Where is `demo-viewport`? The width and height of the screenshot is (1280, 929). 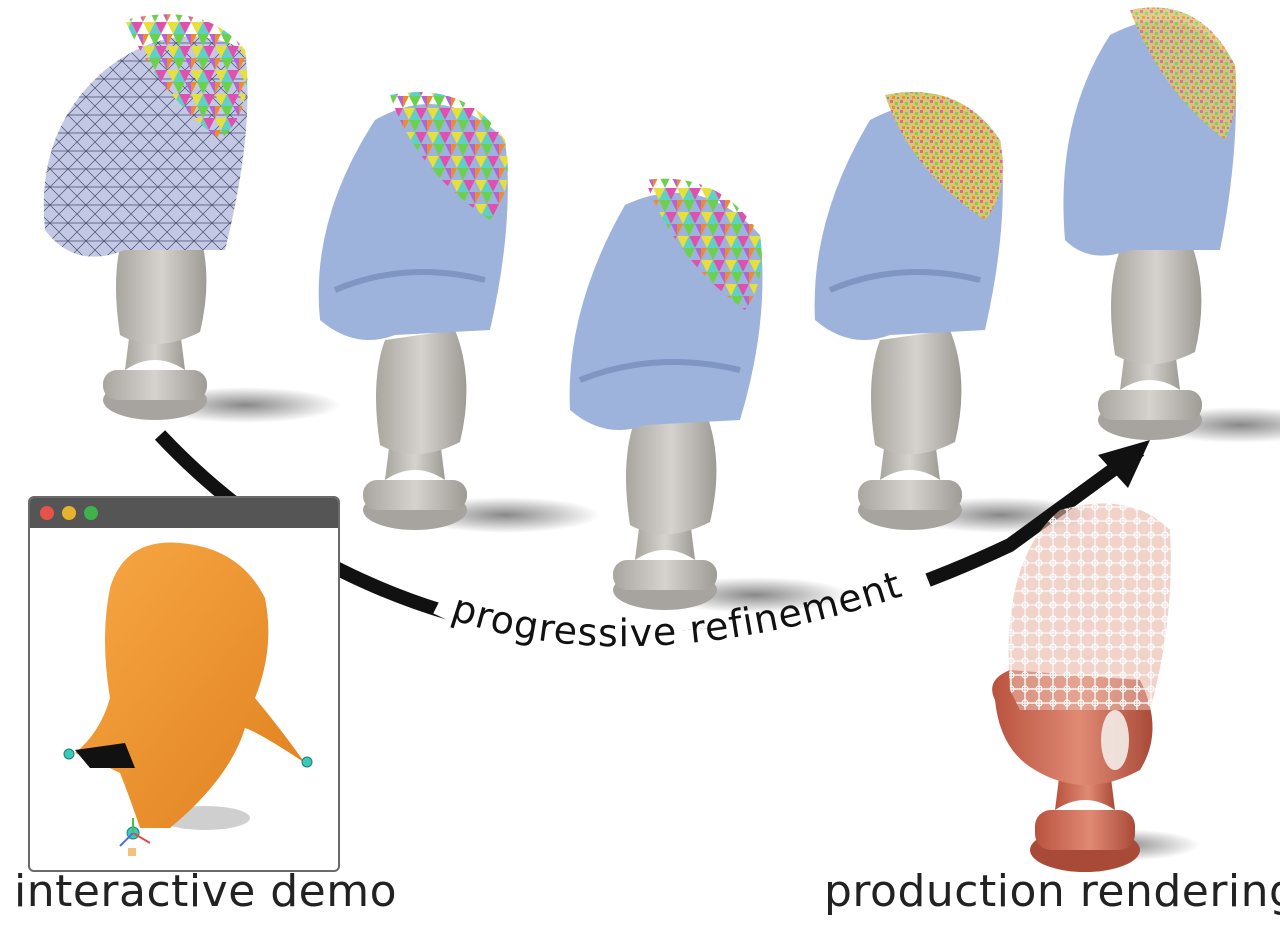
demo-viewport is located at coordinates (184, 699).